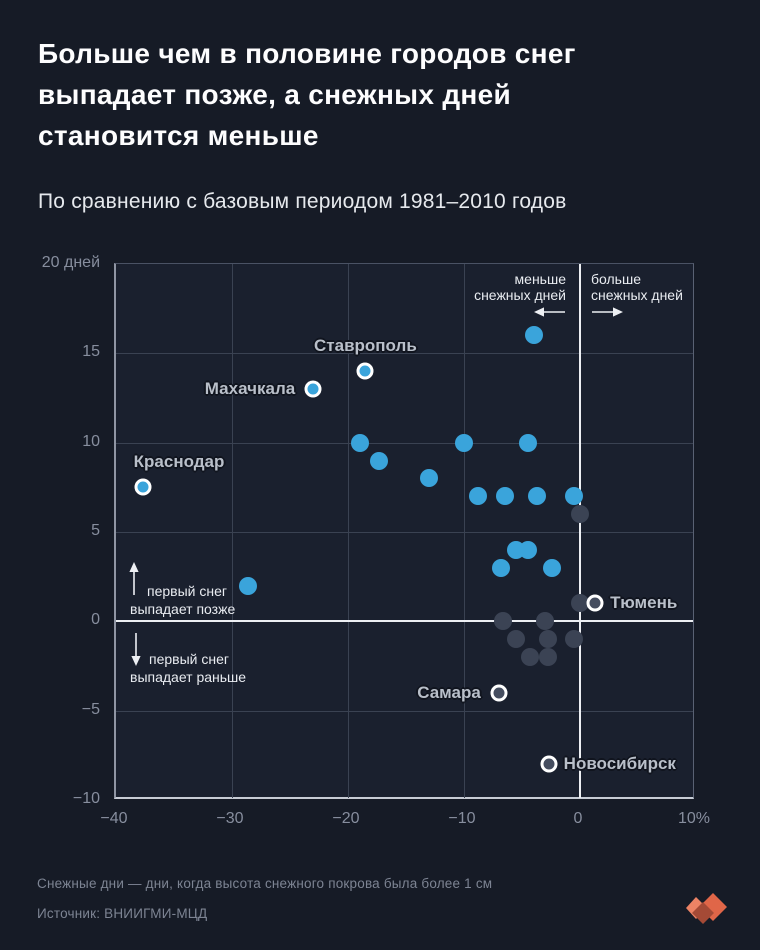  Describe the element at coordinates (136, 649) in the screenshot. I see `arrow-down-icon` at that location.